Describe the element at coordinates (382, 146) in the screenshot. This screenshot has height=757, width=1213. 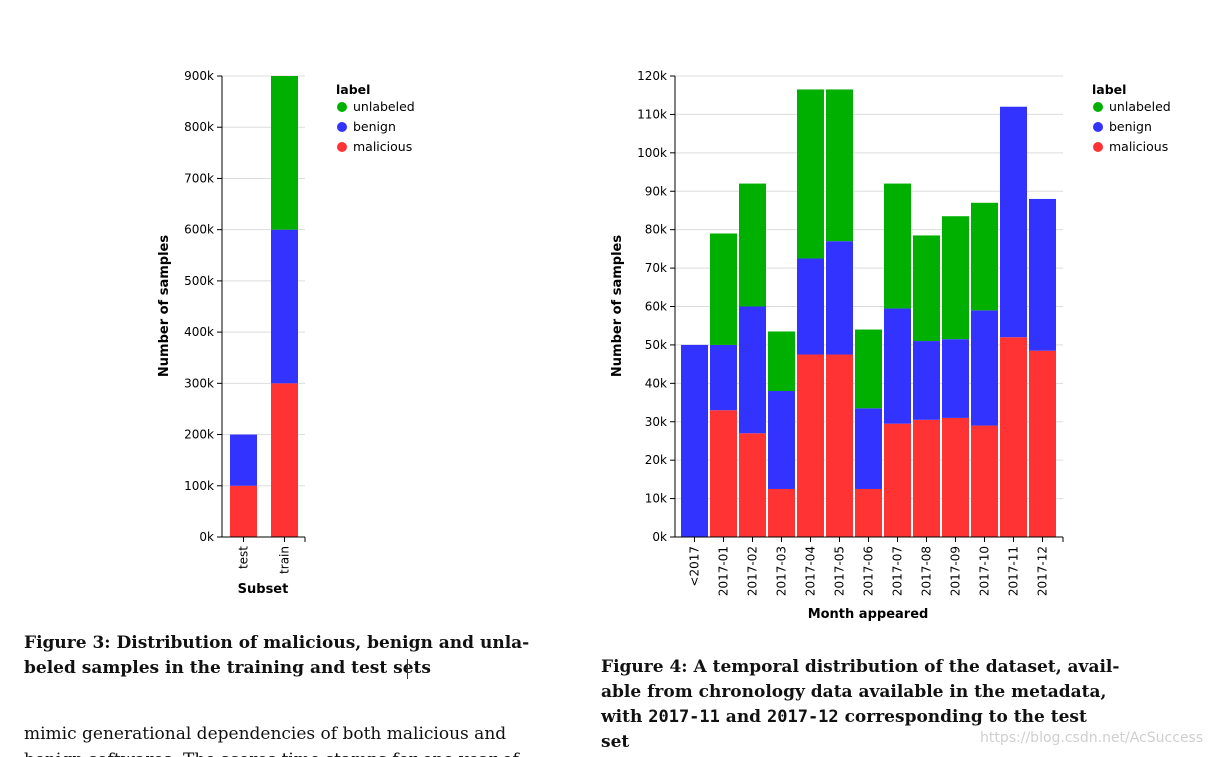
I see `fig3-legend-label-malicious: malicious` at that location.